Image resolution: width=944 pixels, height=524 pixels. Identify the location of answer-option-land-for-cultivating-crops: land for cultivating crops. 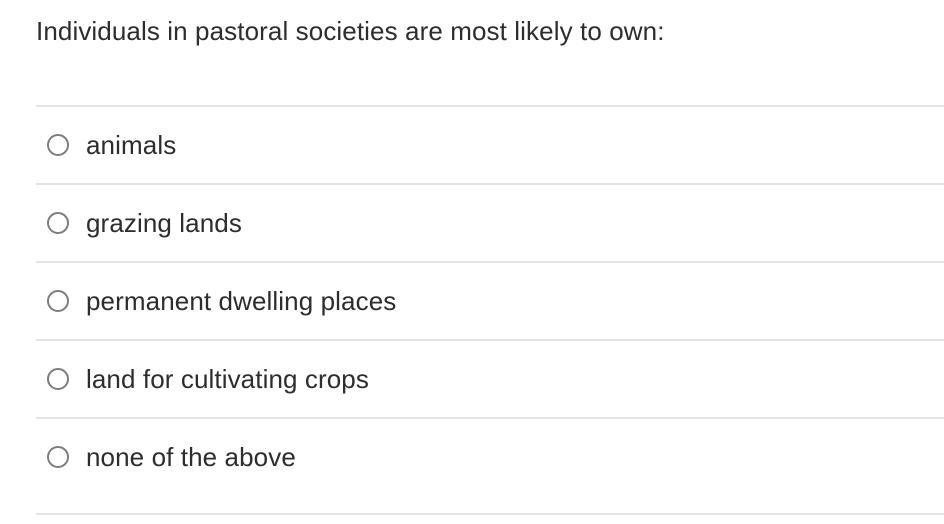
(490, 378).